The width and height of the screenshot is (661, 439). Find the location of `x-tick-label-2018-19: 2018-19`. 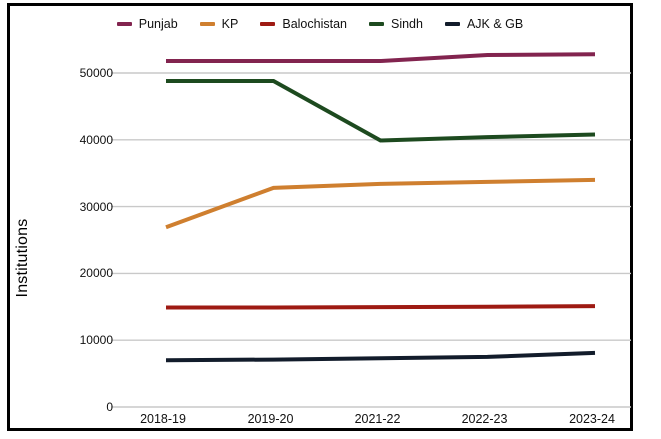

x-tick-label-2018-19: 2018-19 is located at coordinates (163, 419).